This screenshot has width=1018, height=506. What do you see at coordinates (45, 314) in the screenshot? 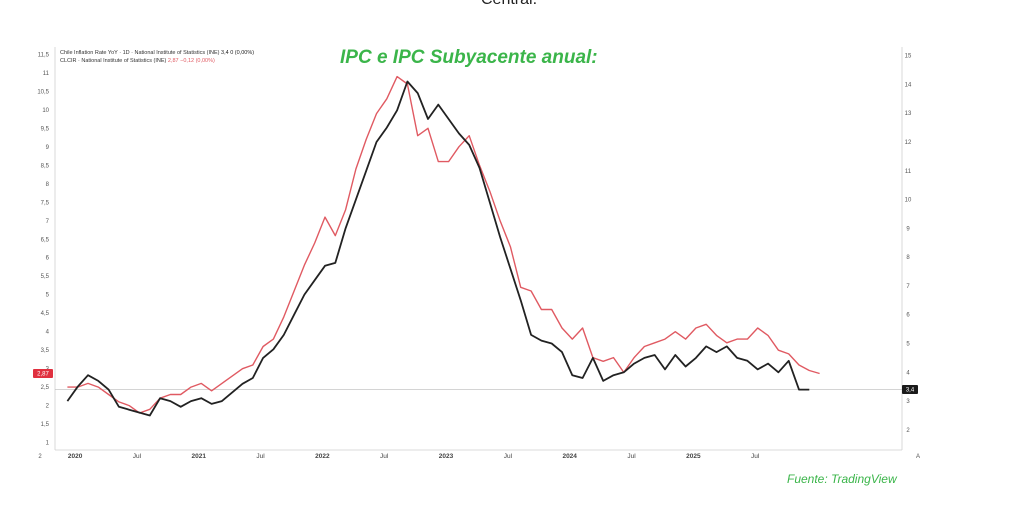
I see `left-tick-label: 4,5` at bounding box center [45, 314].